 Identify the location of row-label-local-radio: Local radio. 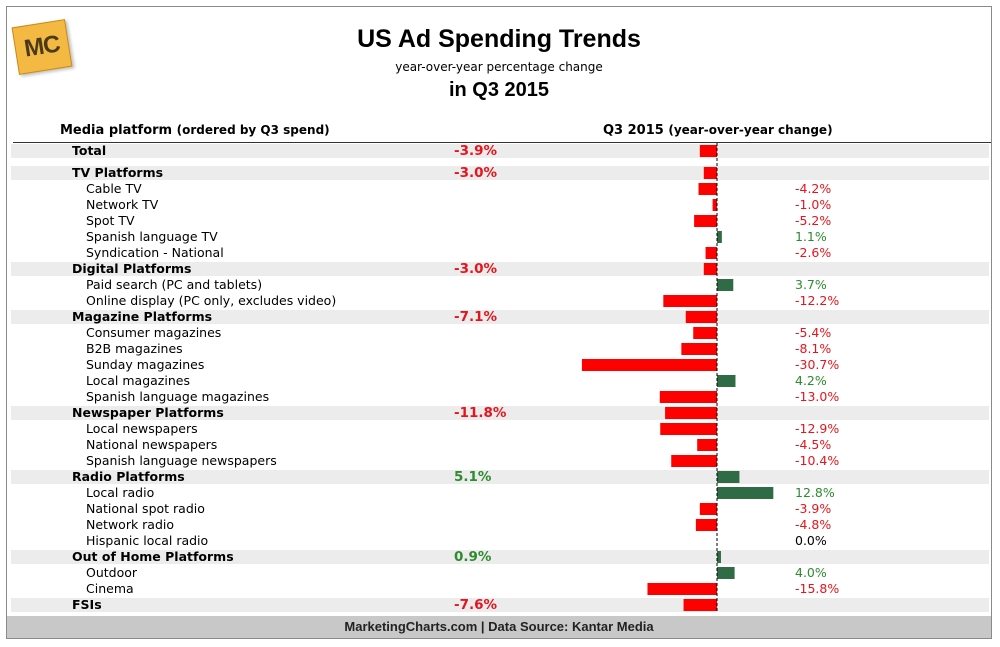
(120, 492).